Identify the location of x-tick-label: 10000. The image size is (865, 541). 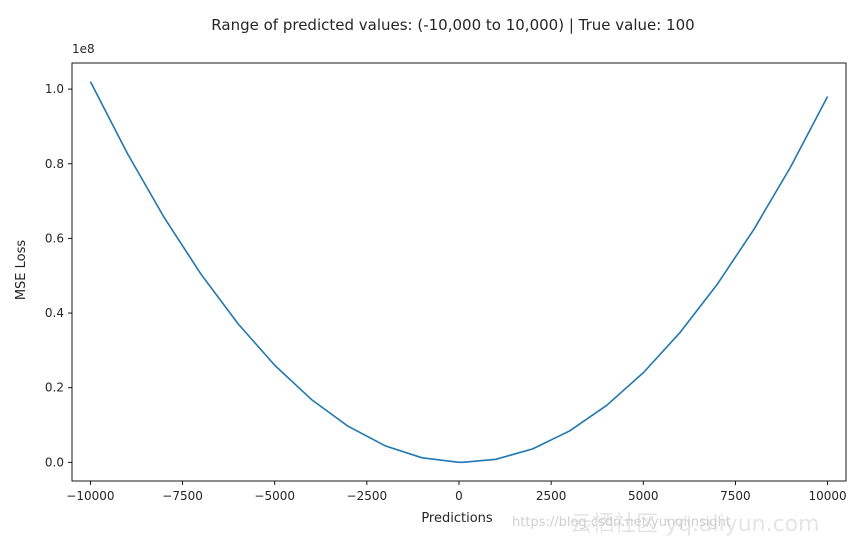
(827, 496).